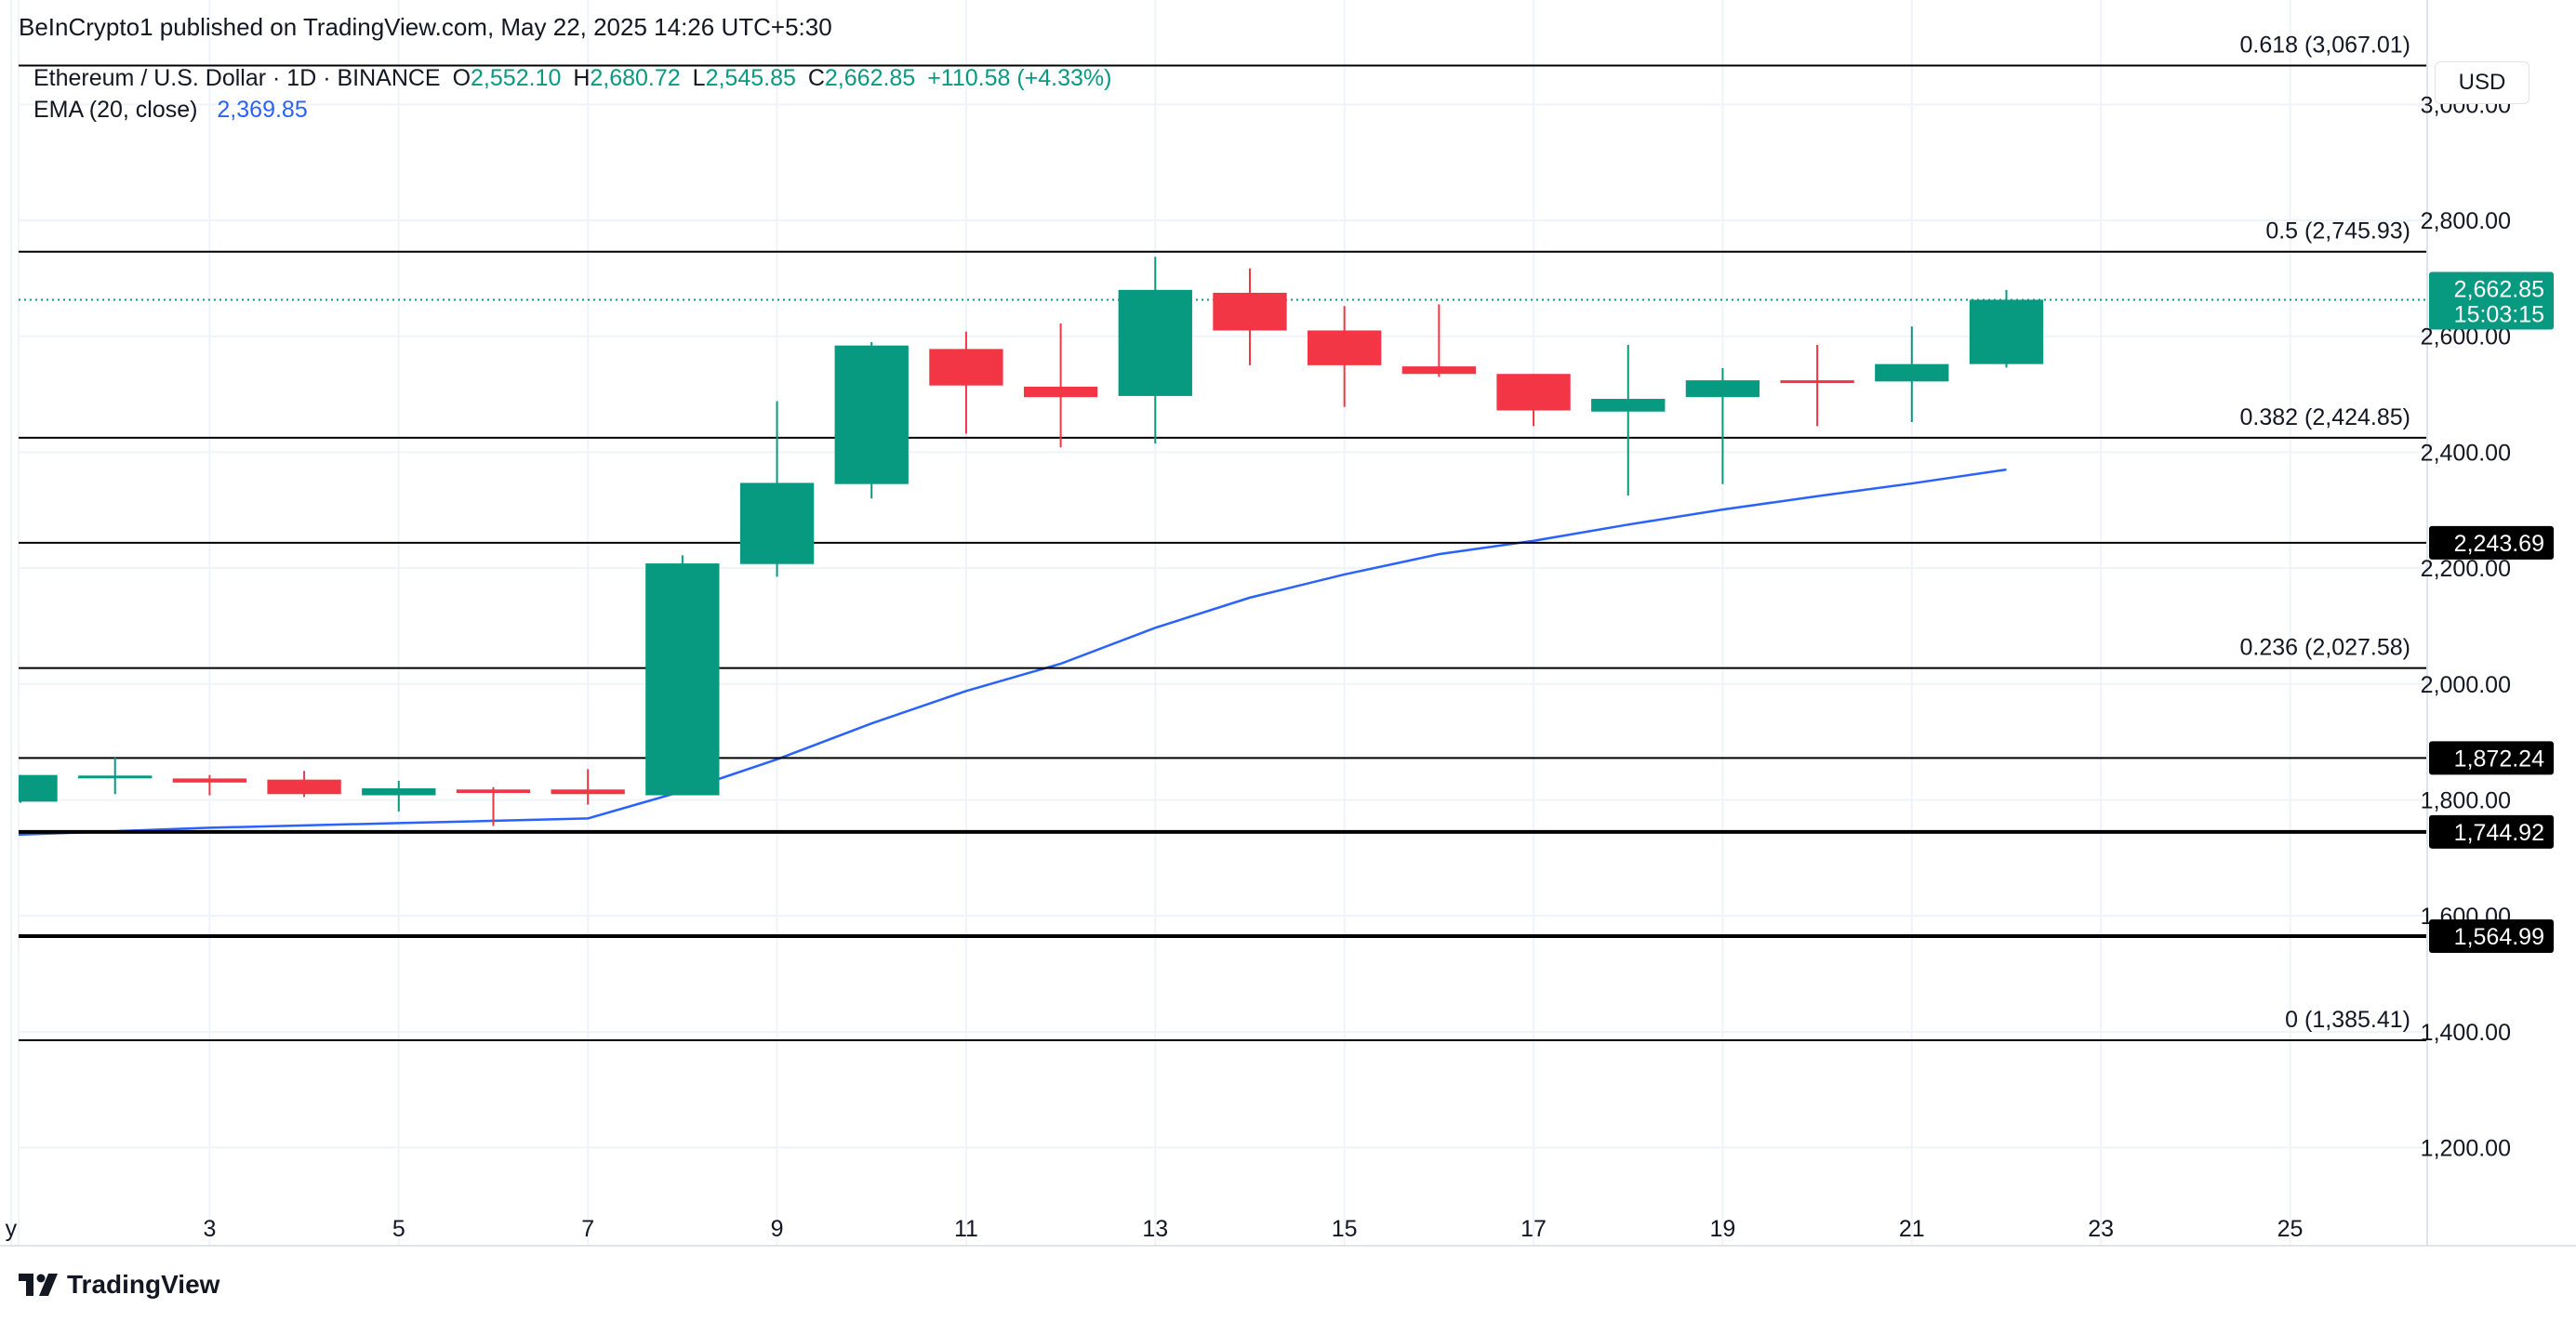  I want to click on low-value: L2,545.85, so click(744, 78).